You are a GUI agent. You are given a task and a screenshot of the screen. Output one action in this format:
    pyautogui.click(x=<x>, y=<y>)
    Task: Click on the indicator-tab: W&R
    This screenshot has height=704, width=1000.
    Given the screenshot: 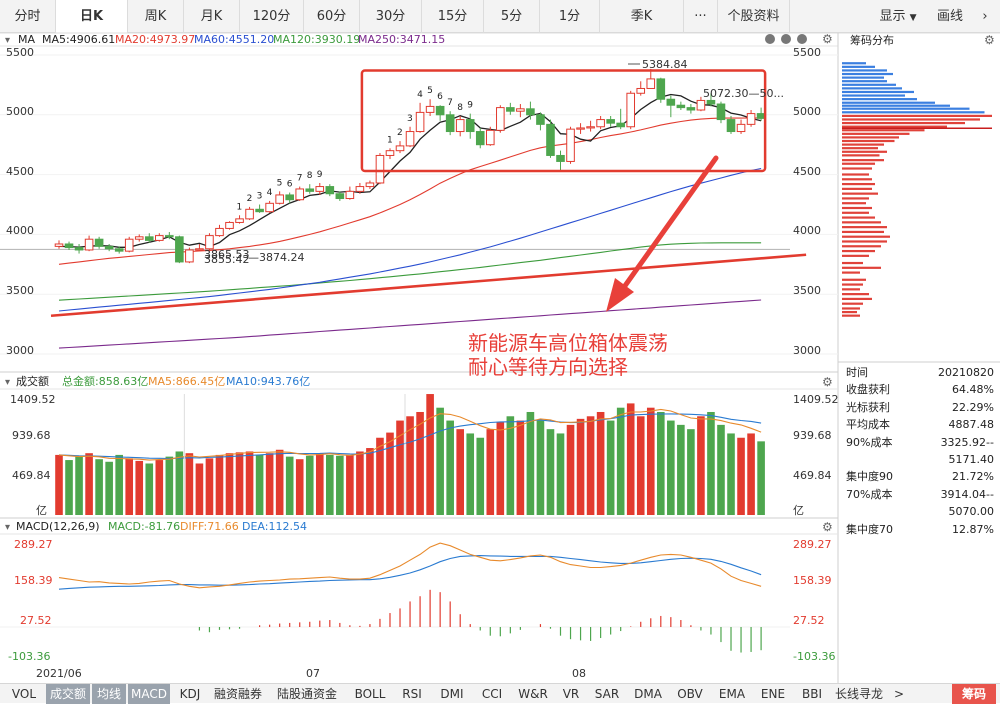 What is the action you would take?
    pyautogui.click(x=533, y=694)
    